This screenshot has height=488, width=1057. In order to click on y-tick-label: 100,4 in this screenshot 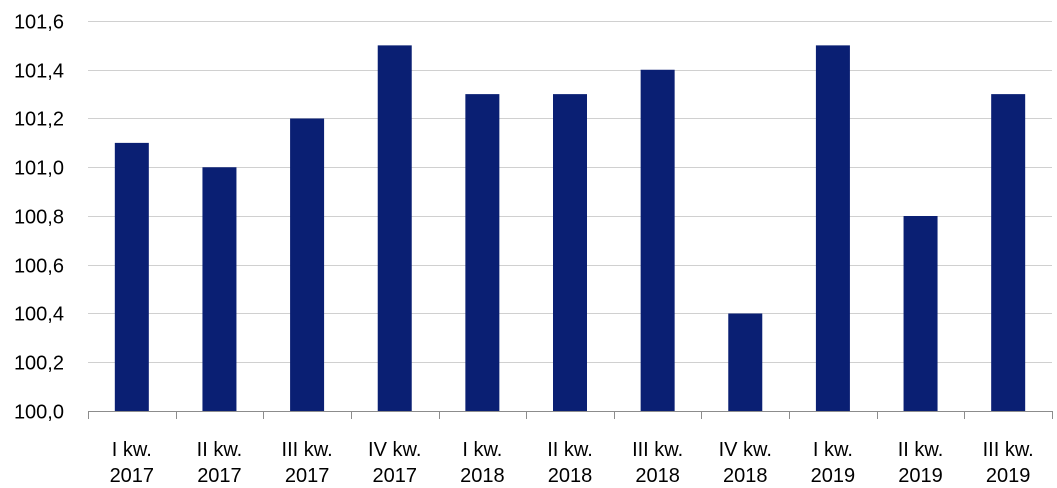, I will do `click(39, 315)`.